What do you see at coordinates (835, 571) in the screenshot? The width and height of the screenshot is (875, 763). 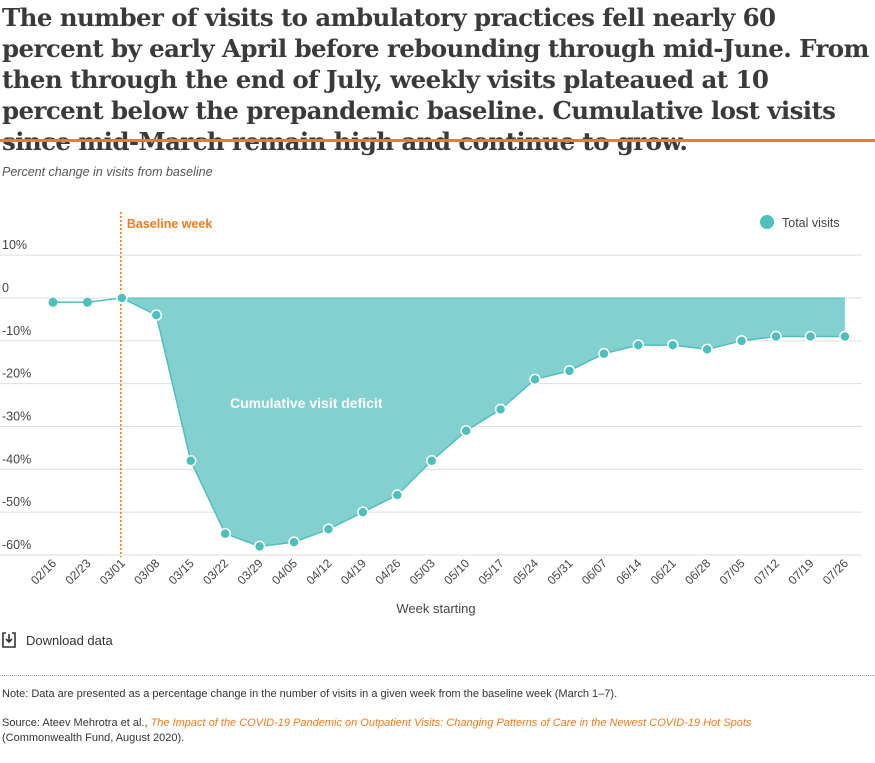 I see `x-tick-label: 07/26` at bounding box center [835, 571].